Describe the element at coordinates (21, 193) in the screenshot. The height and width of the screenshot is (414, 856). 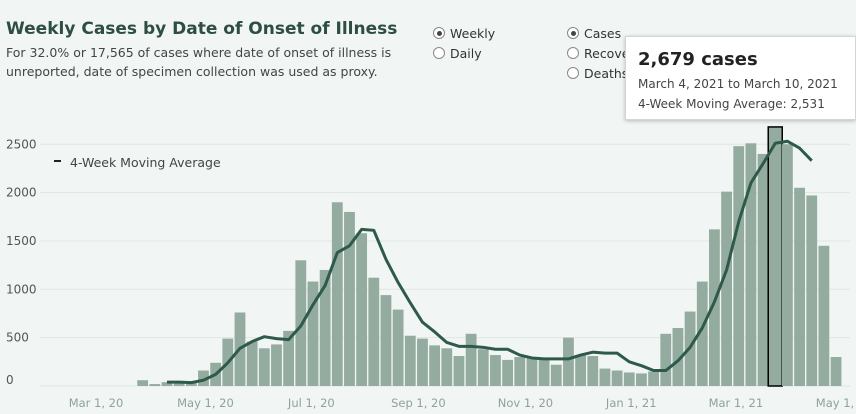
I see `y-tick-label: 2000` at that location.